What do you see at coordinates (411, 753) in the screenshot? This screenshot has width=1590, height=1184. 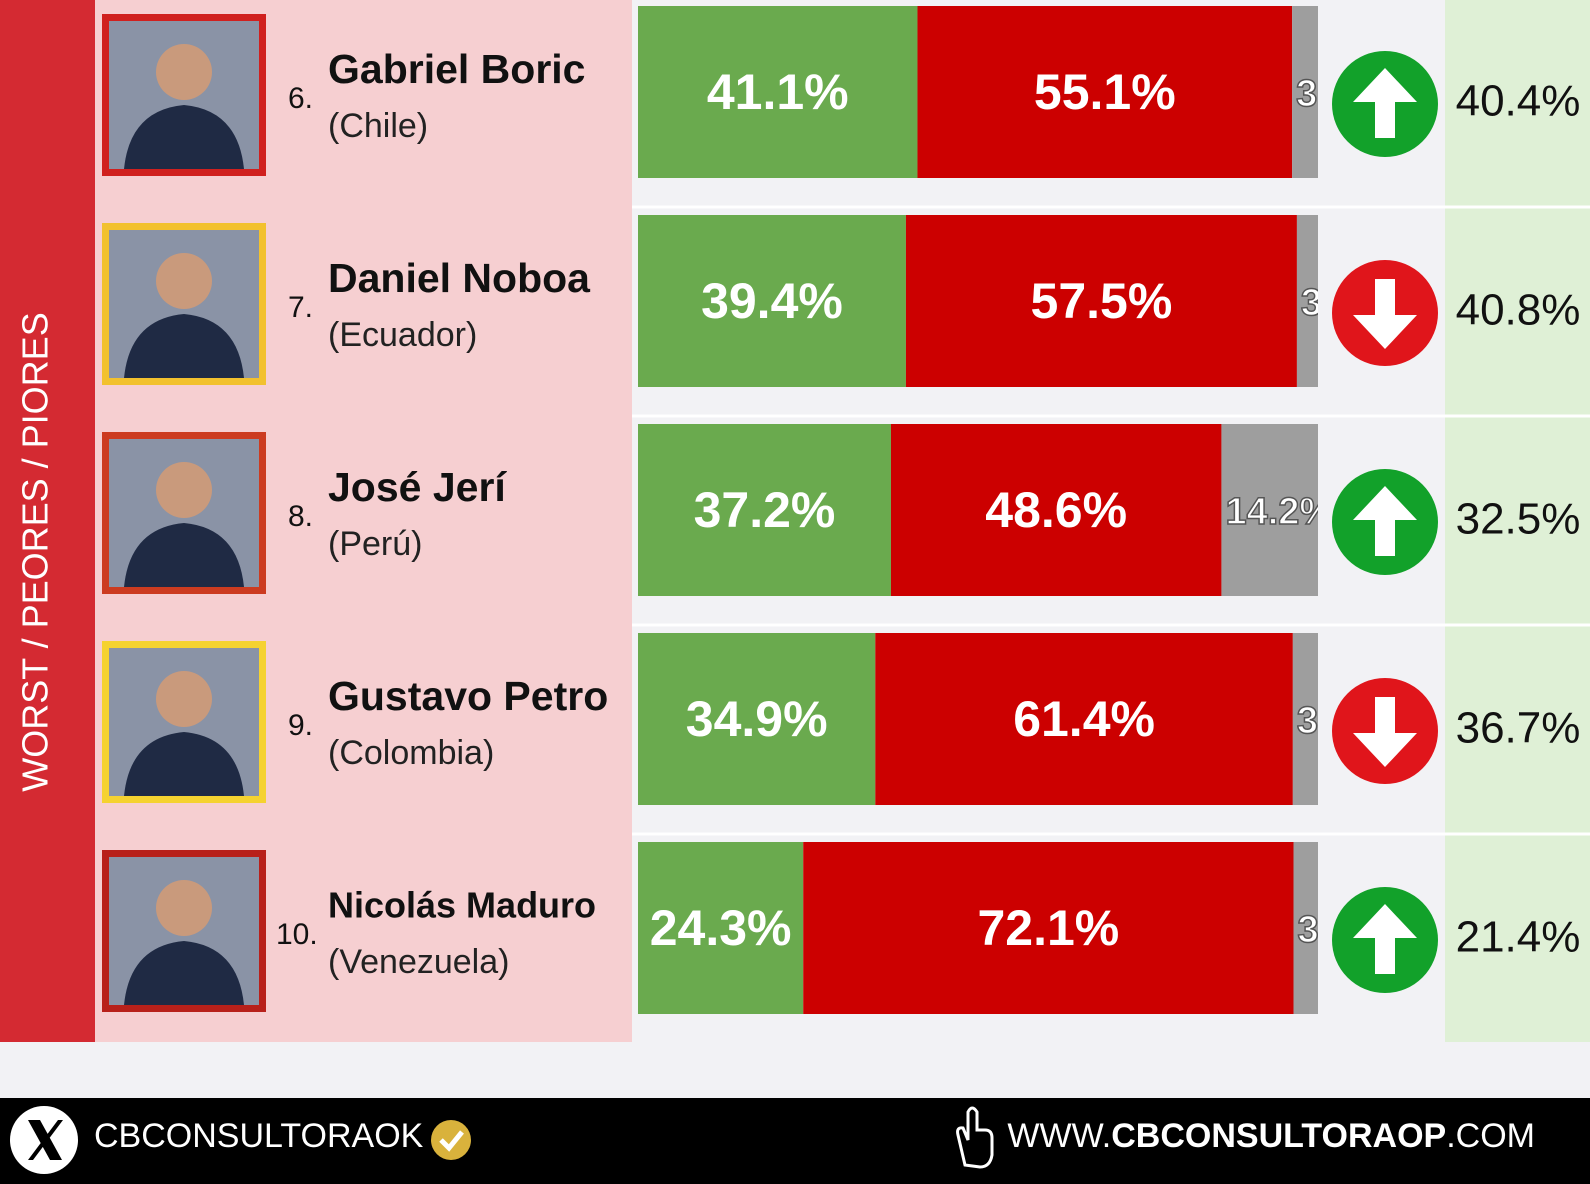 I see `country: (Colombia)` at bounding box center [411, 753].